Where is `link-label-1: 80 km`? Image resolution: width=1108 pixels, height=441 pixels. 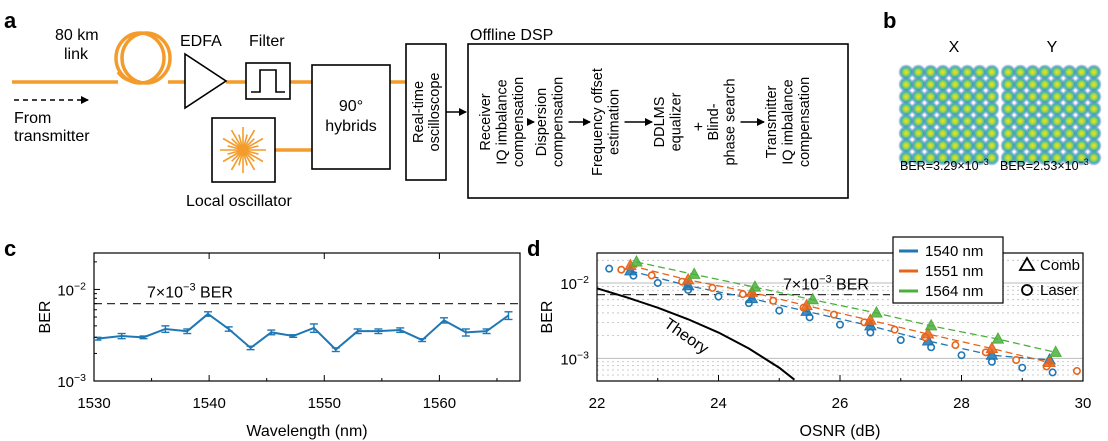 link-label-1: 80 km is located at coordinates (77, 35).